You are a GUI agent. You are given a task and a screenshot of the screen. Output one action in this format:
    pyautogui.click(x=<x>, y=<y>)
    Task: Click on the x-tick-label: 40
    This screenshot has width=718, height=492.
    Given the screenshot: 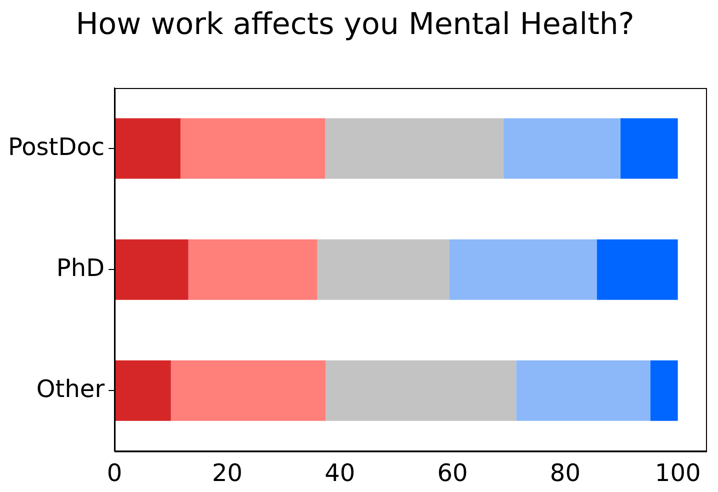 What is the action you would take?
    pyautogui.click(x=340, y=472)
    